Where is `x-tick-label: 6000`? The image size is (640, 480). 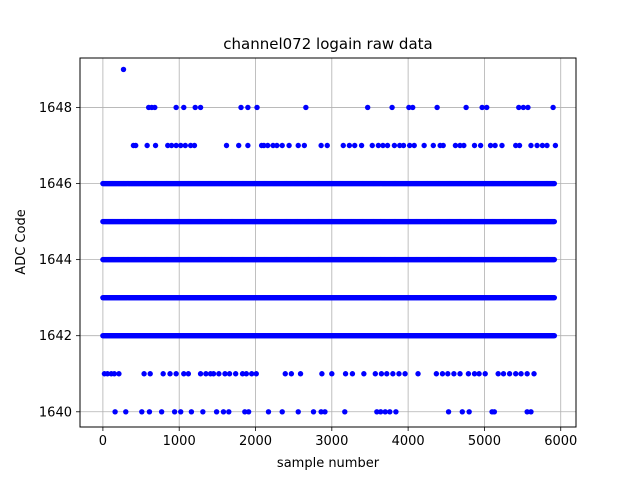
x-tick-label: 6000 is located at coordinates (560, 441).